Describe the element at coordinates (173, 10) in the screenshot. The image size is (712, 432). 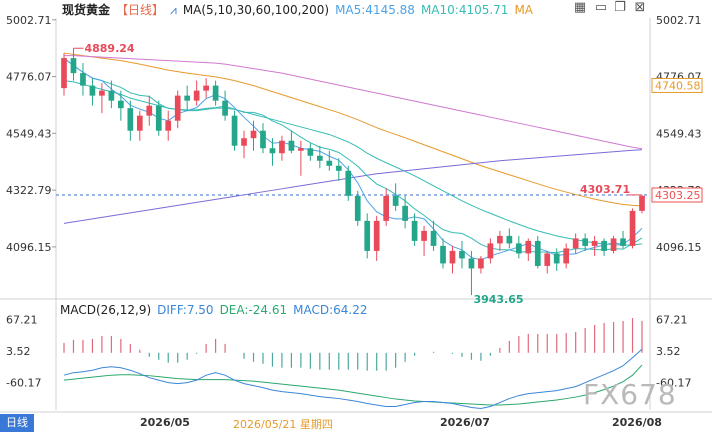
I see `indicator-icon: ⩘` at that location.